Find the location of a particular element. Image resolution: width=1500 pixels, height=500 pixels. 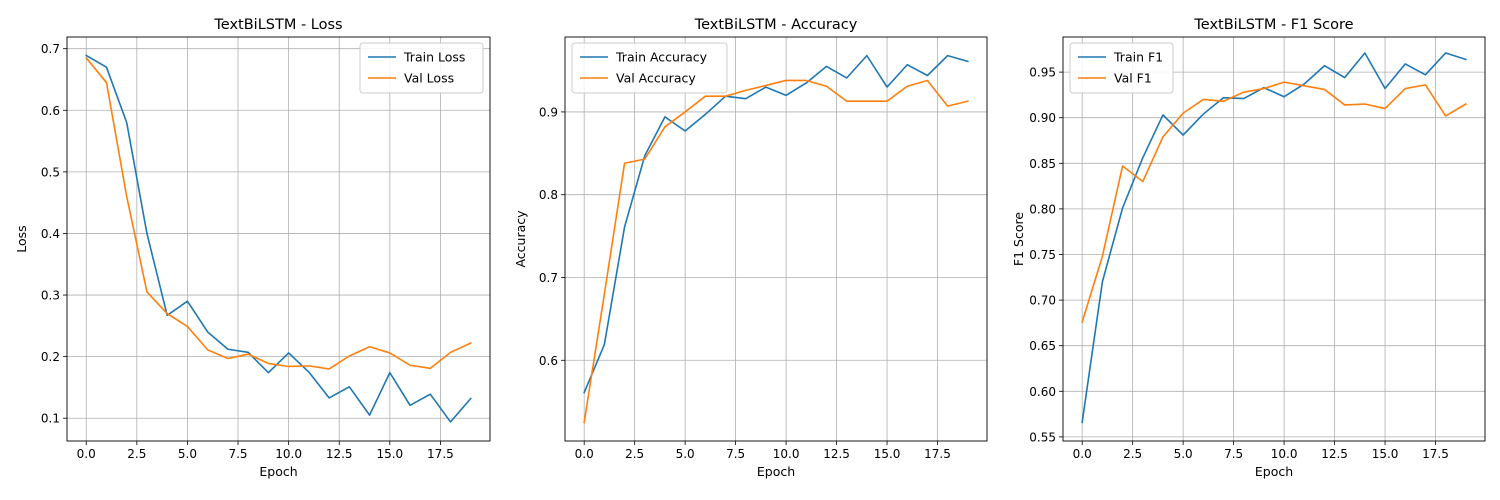

chart-title: TextBiLSTM - Loss is located at coordinates (277, 25).